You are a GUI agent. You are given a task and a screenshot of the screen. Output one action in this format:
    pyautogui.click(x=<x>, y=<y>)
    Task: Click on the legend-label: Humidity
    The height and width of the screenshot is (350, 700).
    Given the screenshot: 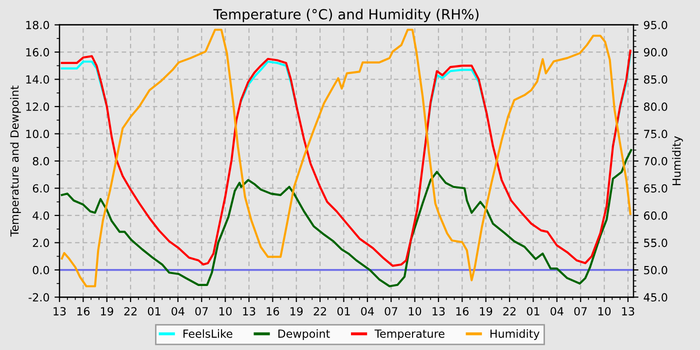 What is the action you would take?
    pyautogui.click(x=515, y=334)
    